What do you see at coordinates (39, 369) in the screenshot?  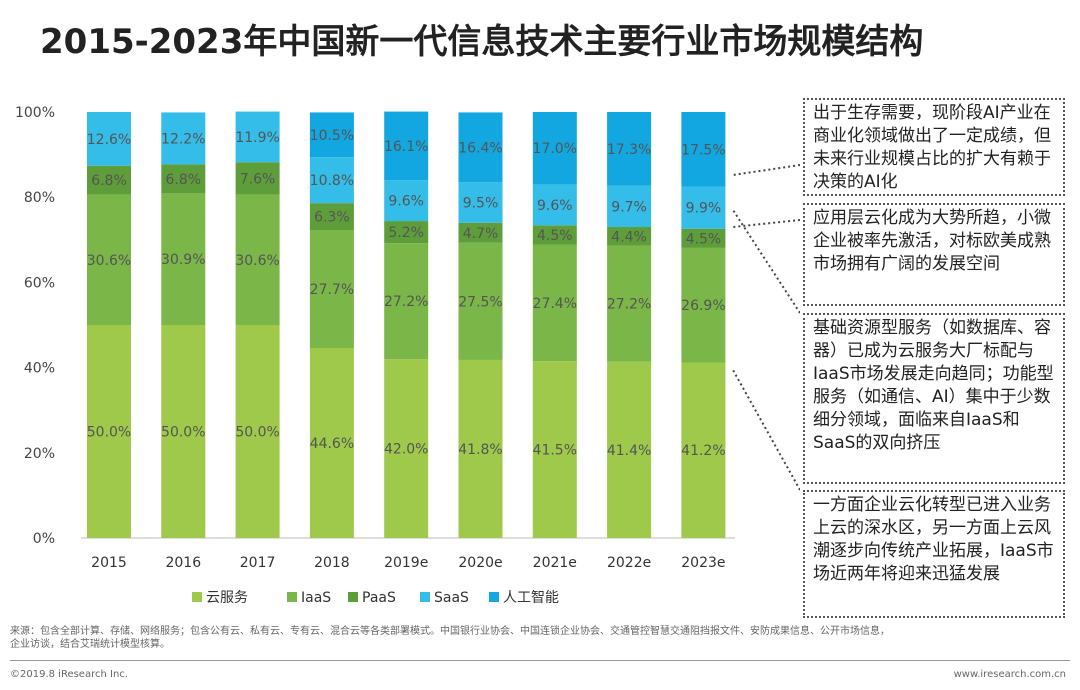 I see `y-tick-label: 40%` at bounding box center [39, 369].